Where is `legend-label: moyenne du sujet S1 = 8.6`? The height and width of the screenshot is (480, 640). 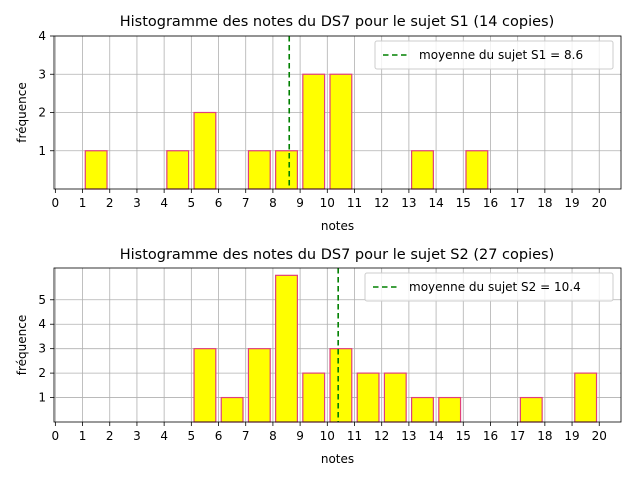 legend-label: moyenne du sujet S1 = 8.6 is located at coordinates (501, 55).